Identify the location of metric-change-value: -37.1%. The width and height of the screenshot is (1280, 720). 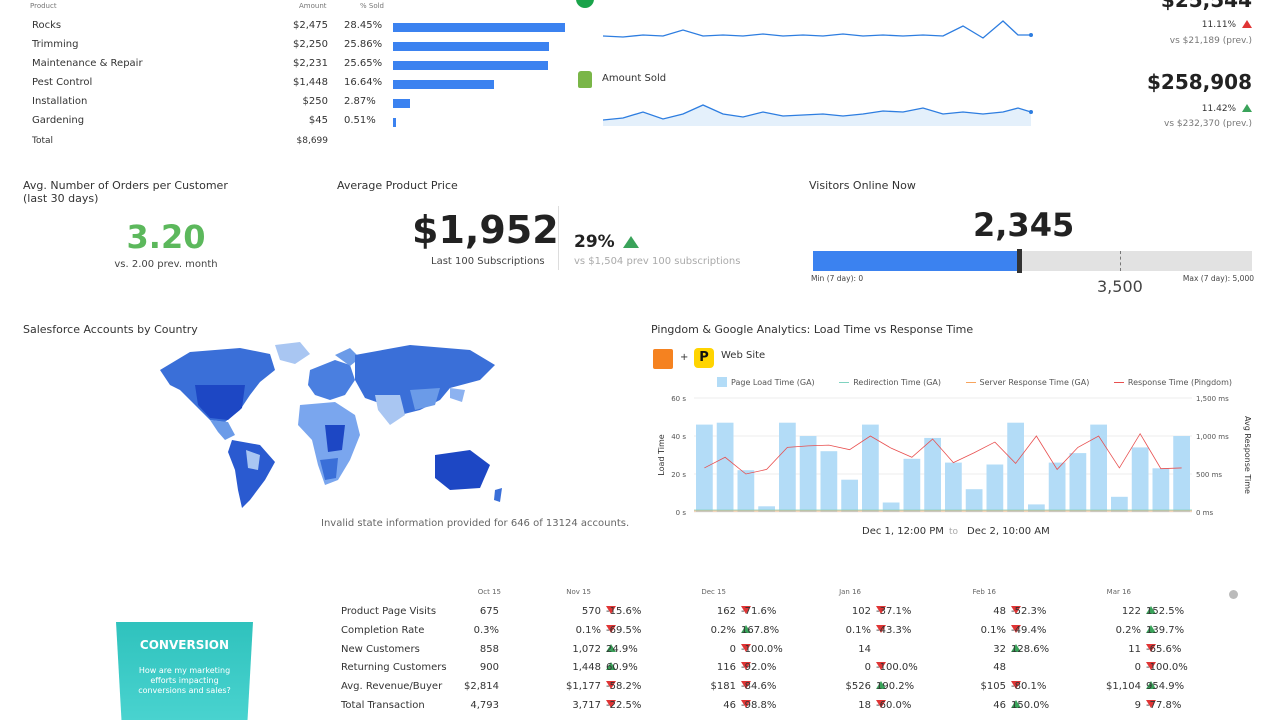
(894, 611).